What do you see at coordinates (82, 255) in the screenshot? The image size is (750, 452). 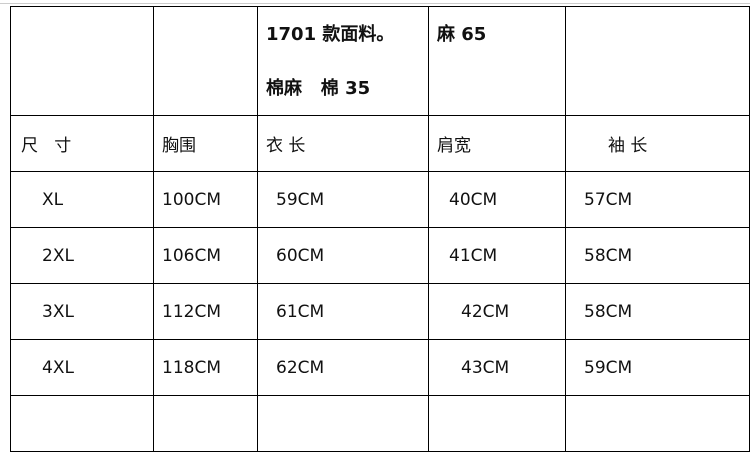 I see `size-cell: 2XL` at bounding box center [82, 255].